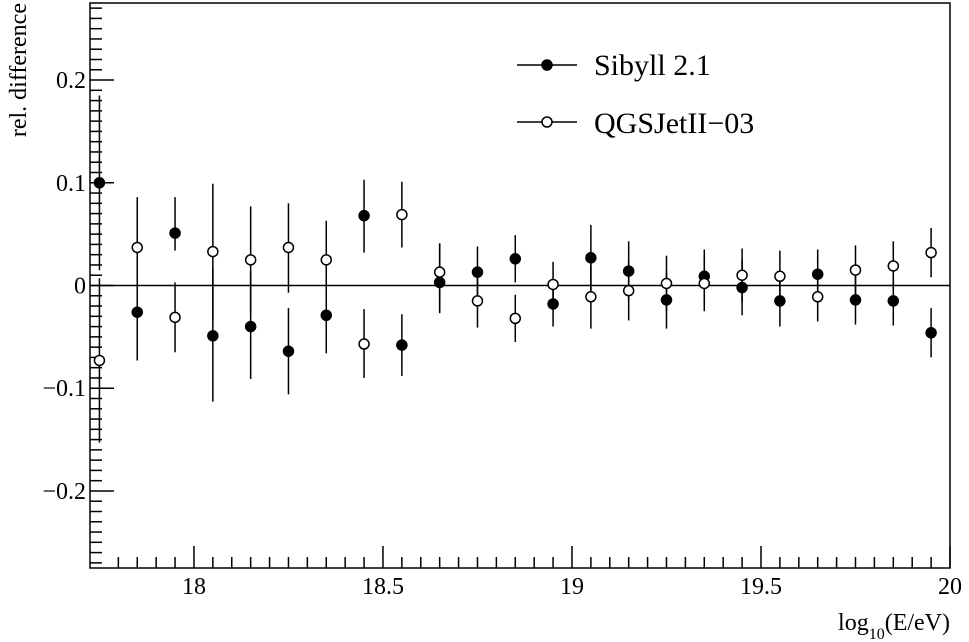 The height and width of the screenshot is (642, 969). I want to click on x-tick-label: 20, so click(950, 587).